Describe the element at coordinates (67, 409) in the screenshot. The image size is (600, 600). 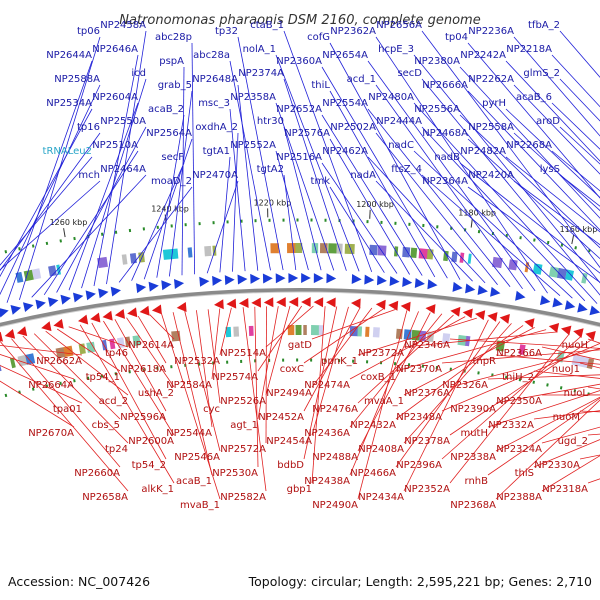
I see `reverse-gene-label: tpa01` at that location.